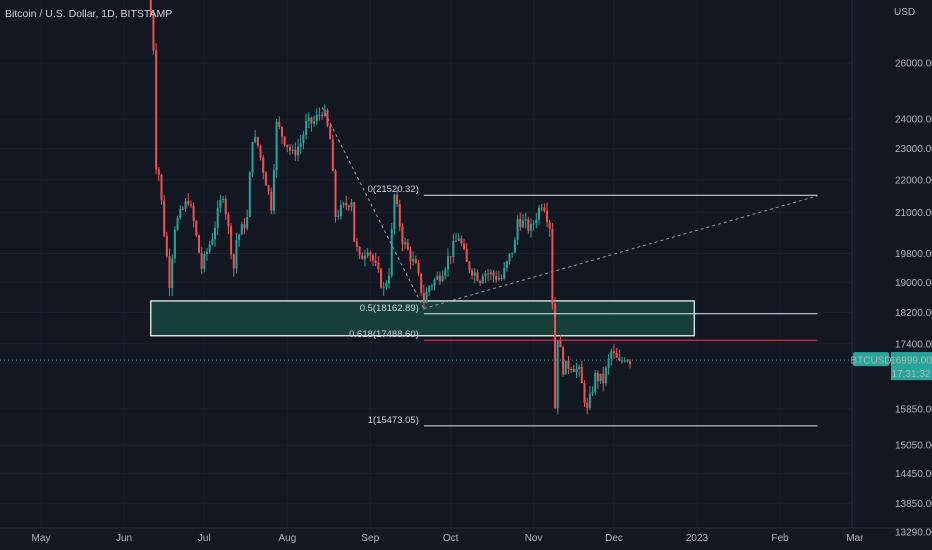 This screenshot has height=550, width=932. What do you see at coordinates (466, 535) in the screenshot?
I see `time-axis: May Jun Jul Aug Sep Oct Nov Dec 2023 Feb Mar` at bounding box center [466, 535].